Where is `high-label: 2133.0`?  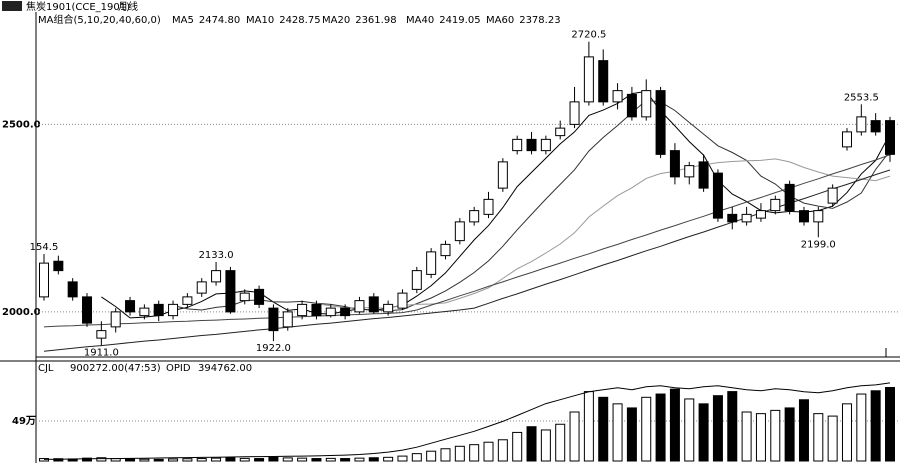
high-label: 2133.0 is located at coordinates (216, 255).